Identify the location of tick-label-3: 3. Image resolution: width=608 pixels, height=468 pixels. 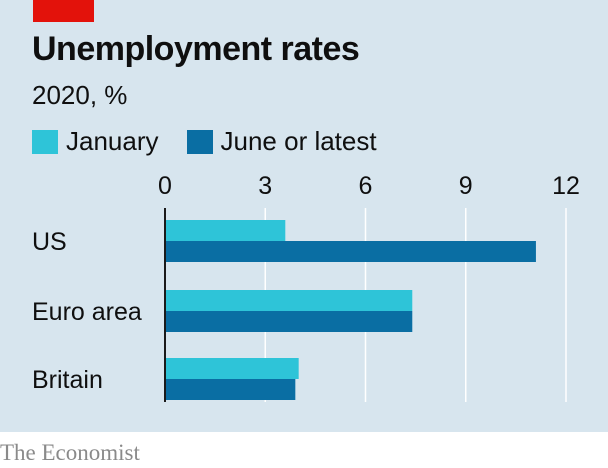
(265, 186).